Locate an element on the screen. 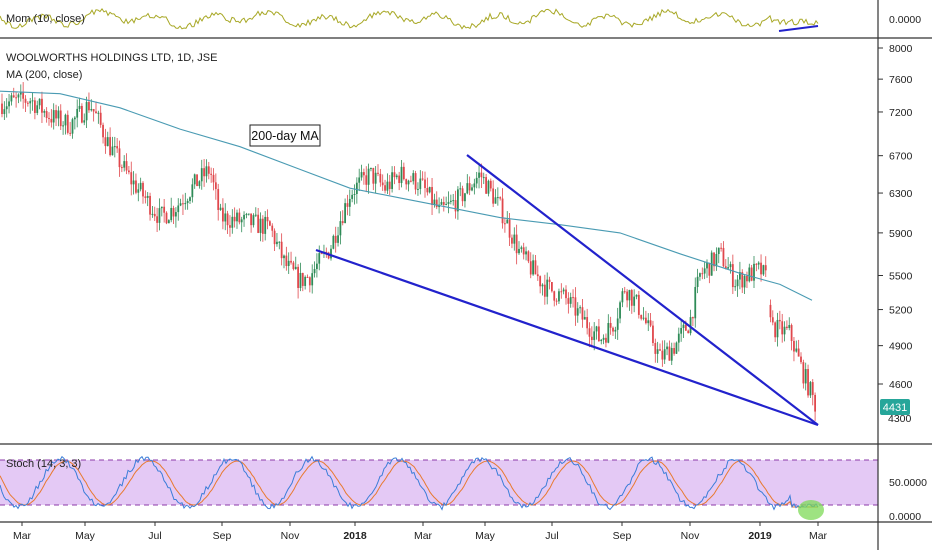 The width and height of the screenshot is (932, 550). momentum-trendline is located at coordinates (798, 28).